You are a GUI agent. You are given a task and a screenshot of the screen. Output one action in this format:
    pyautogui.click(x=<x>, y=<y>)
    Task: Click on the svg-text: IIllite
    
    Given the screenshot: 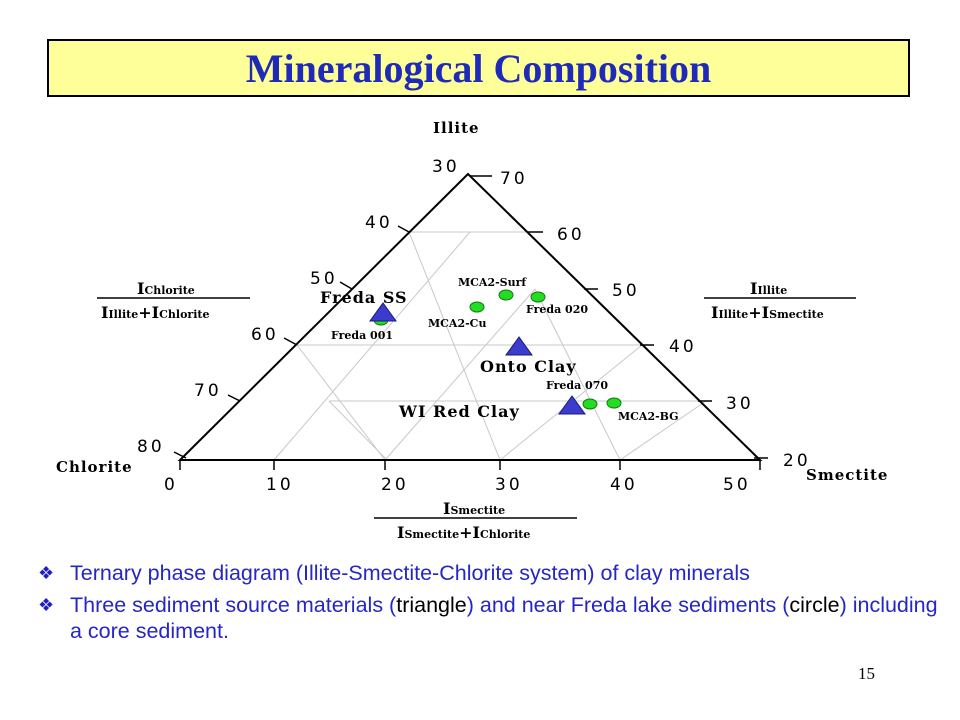 What is the action you would take?
    pyautogui.click(x=768, y=288)
    